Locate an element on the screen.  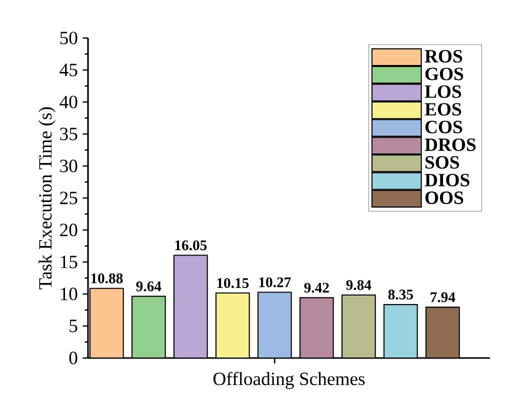
data-label: 10.88 is located at coordinates (107, 278).